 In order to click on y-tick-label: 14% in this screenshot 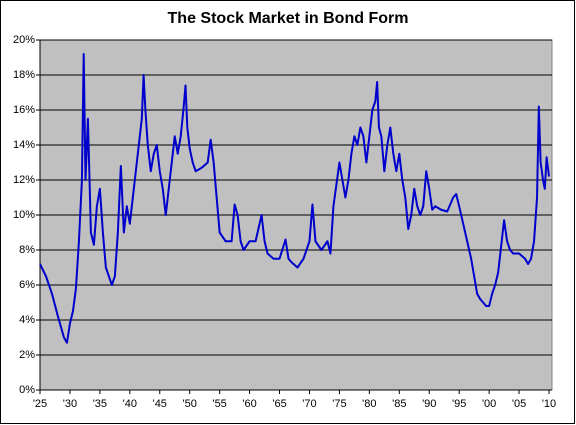, I will do `click(24, 145)`.